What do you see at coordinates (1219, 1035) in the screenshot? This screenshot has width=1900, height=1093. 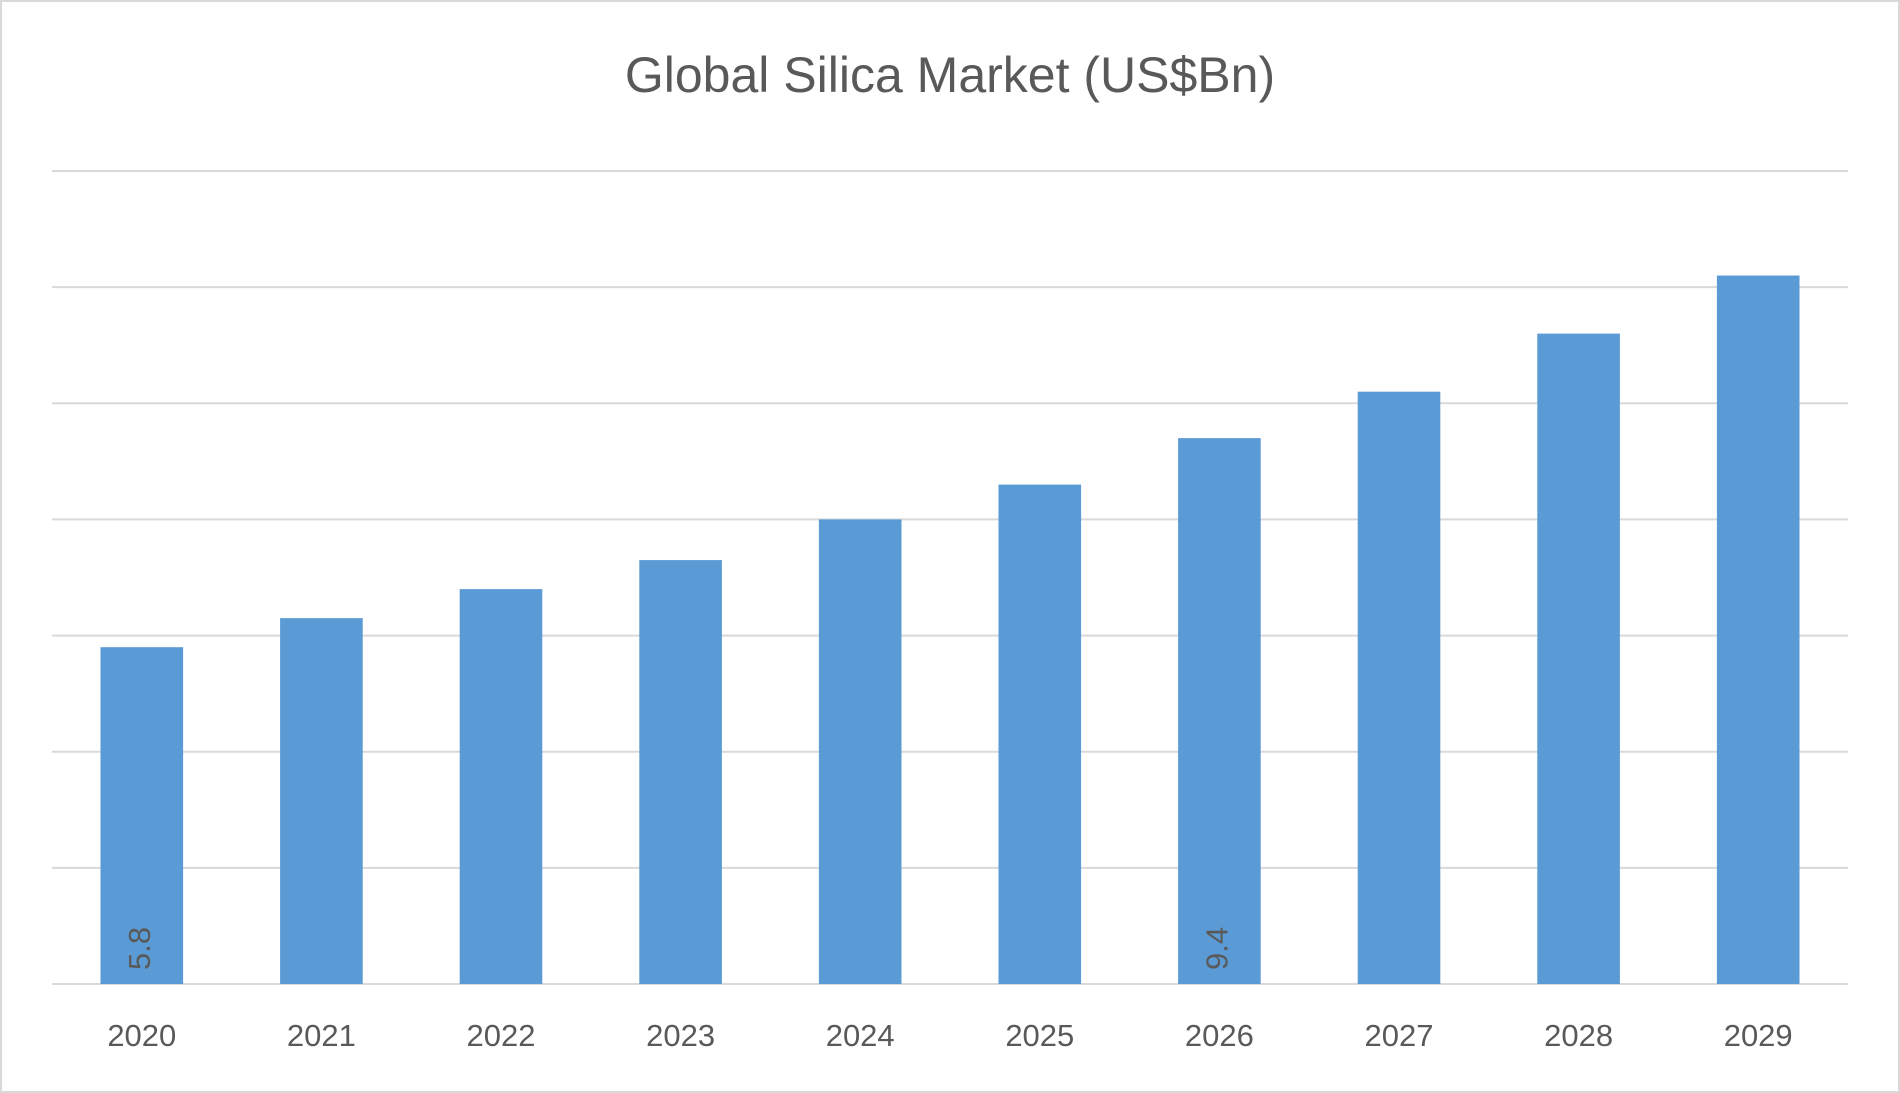 I see `x-tick-label: 2026` at bounding box center [1219, 1035].